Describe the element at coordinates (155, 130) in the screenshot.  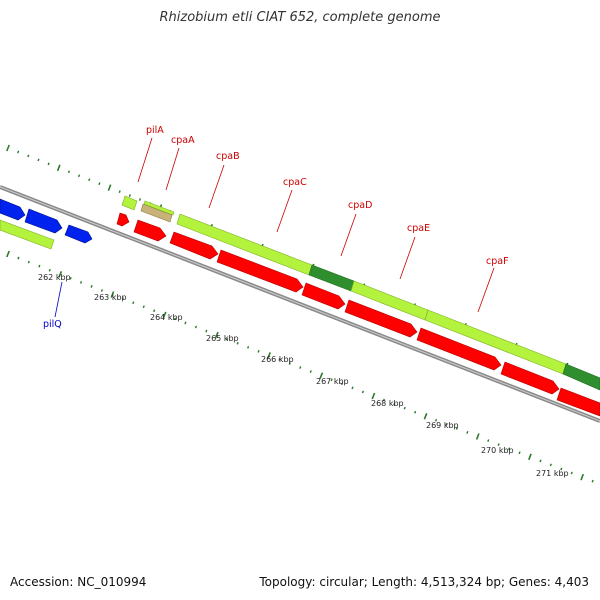
I see `gene-label-pilA: pilA` at that location.